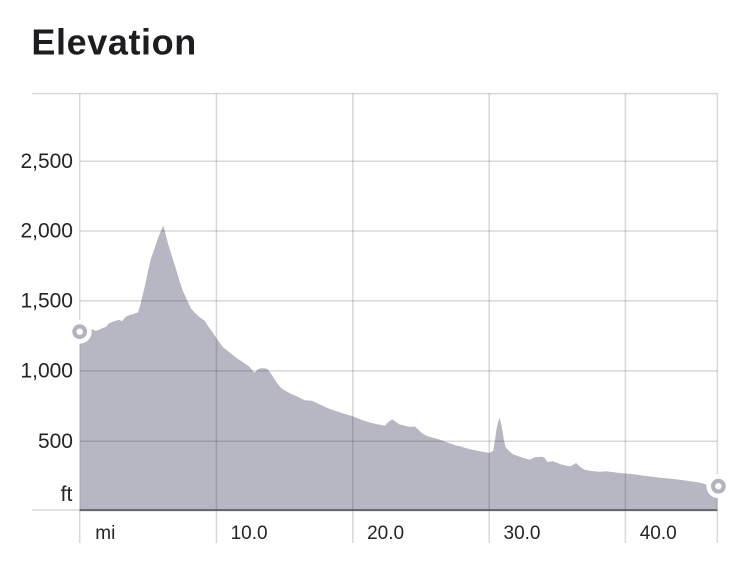 This screenshot has width=729, height=580. What do you see at coordinates (46, 231) in the screenshot?
I see `svg-text: 2,000` at bounding box center [46, 231].